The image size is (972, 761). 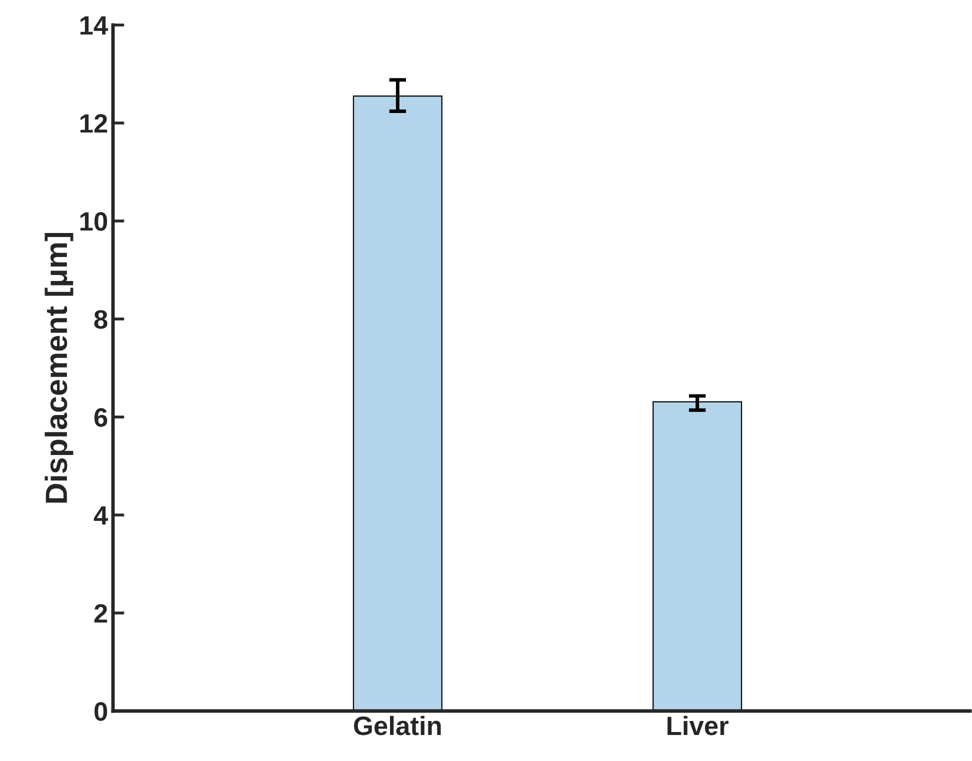 I want to click on y-tick-label: 4, so click(x=101, y=515).